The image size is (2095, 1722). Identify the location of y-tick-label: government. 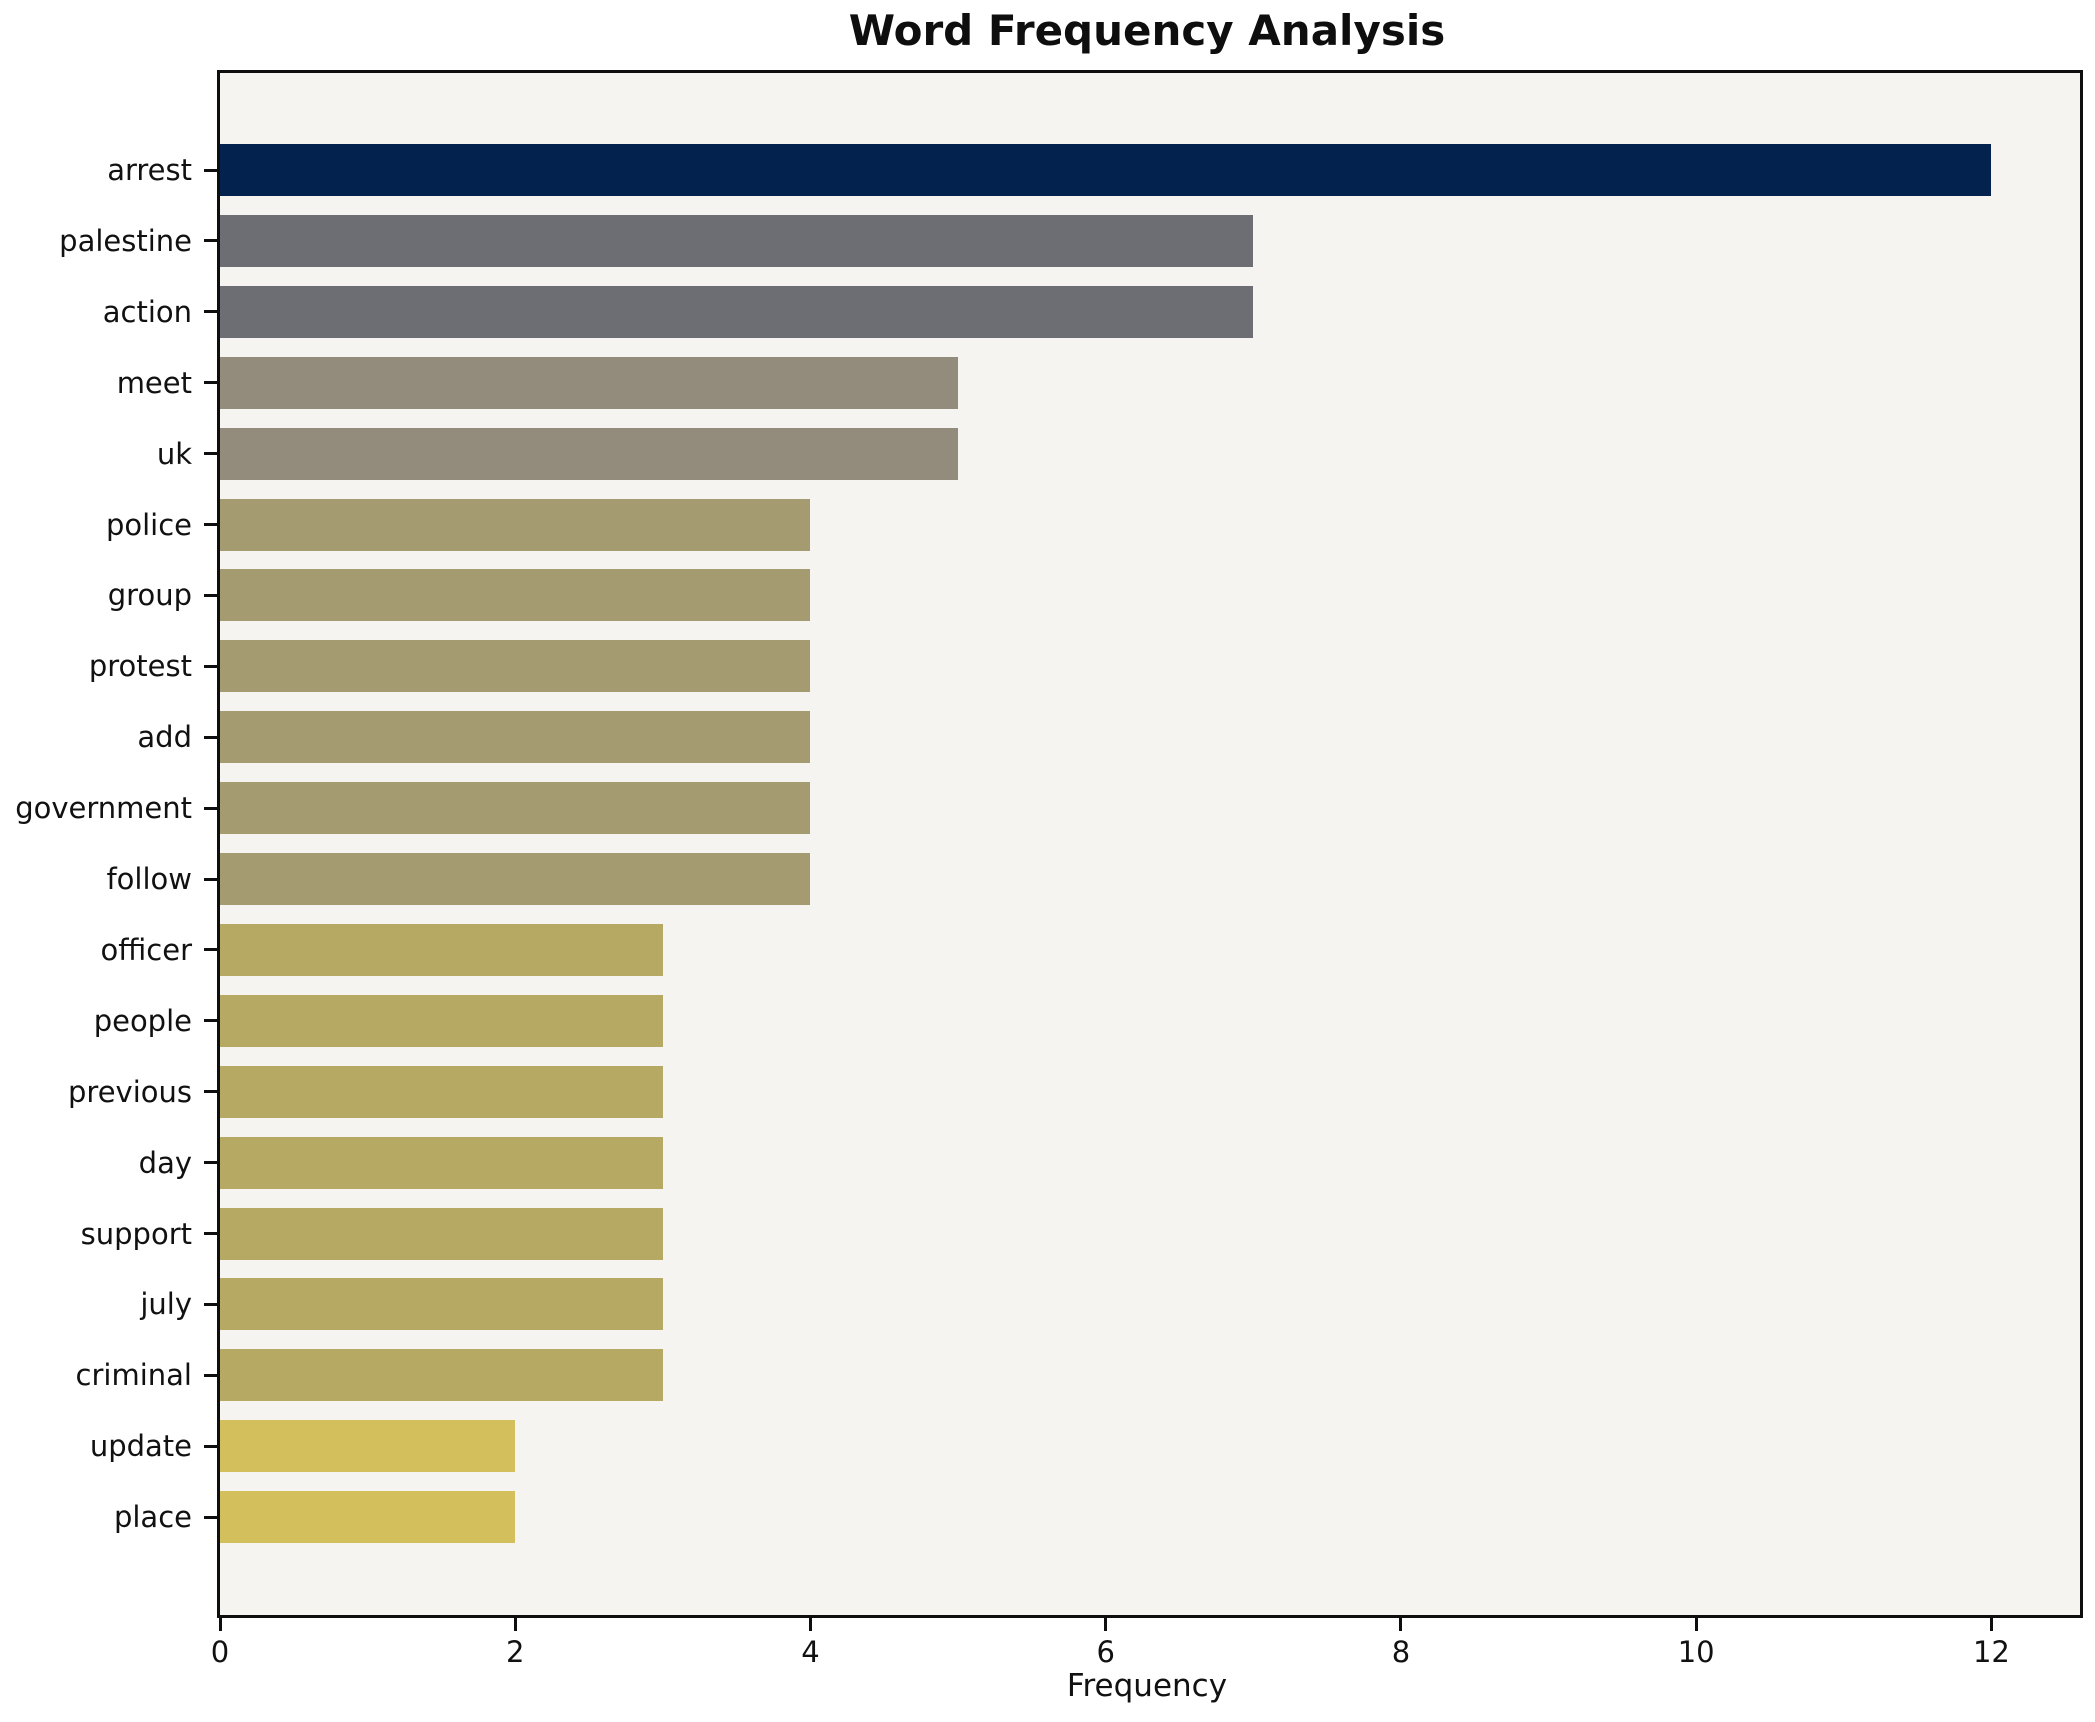
(103, 808).